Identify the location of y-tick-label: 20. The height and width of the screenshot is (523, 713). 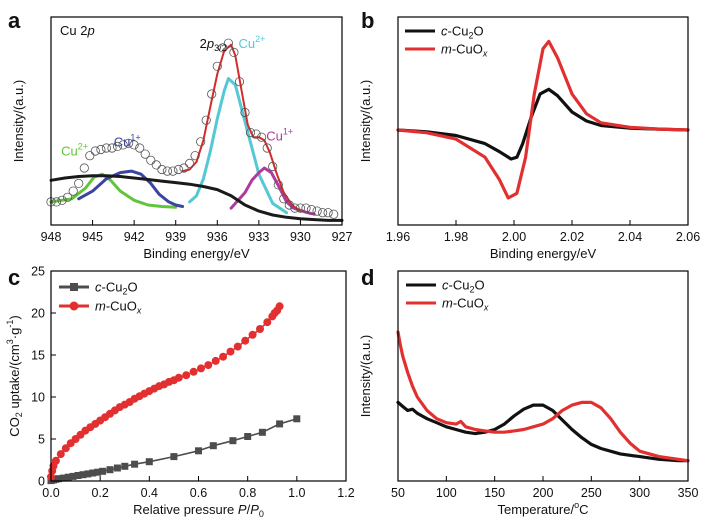
(38, 314).